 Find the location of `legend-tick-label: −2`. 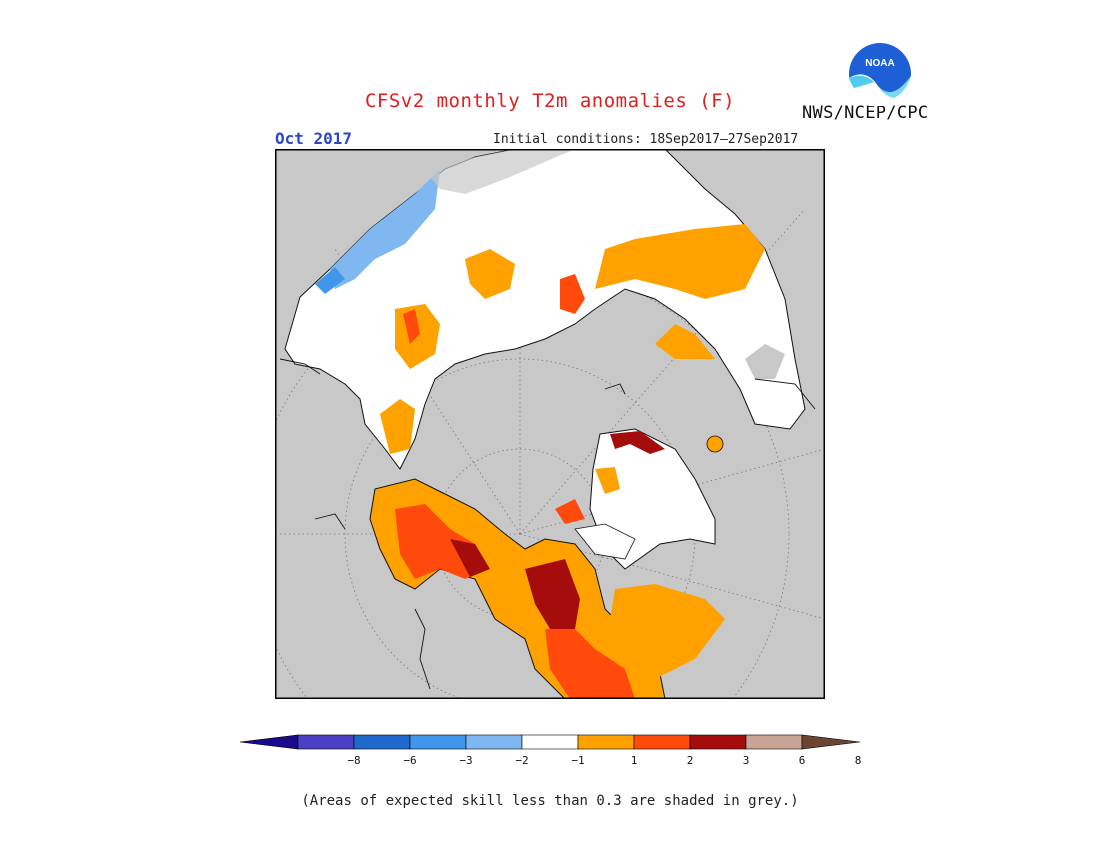

legend-tick-label: −2 is located at coordinates (521, 760).